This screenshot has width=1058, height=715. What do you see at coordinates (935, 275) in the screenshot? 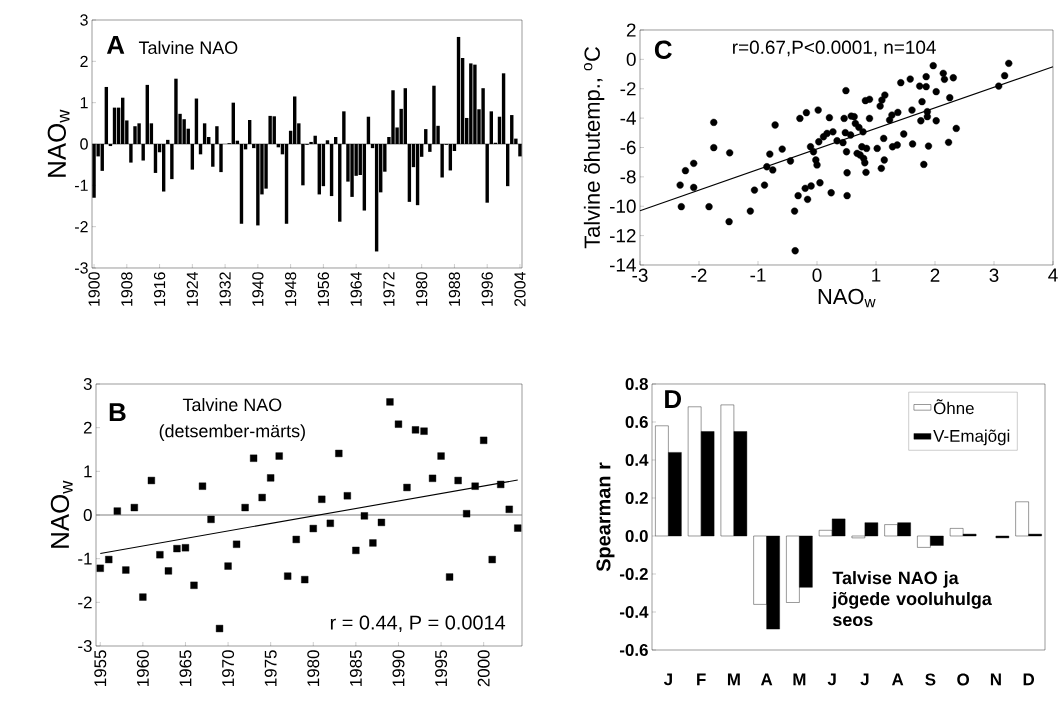
I see `x-tick-label: 2` at bounding box center [935, 275].